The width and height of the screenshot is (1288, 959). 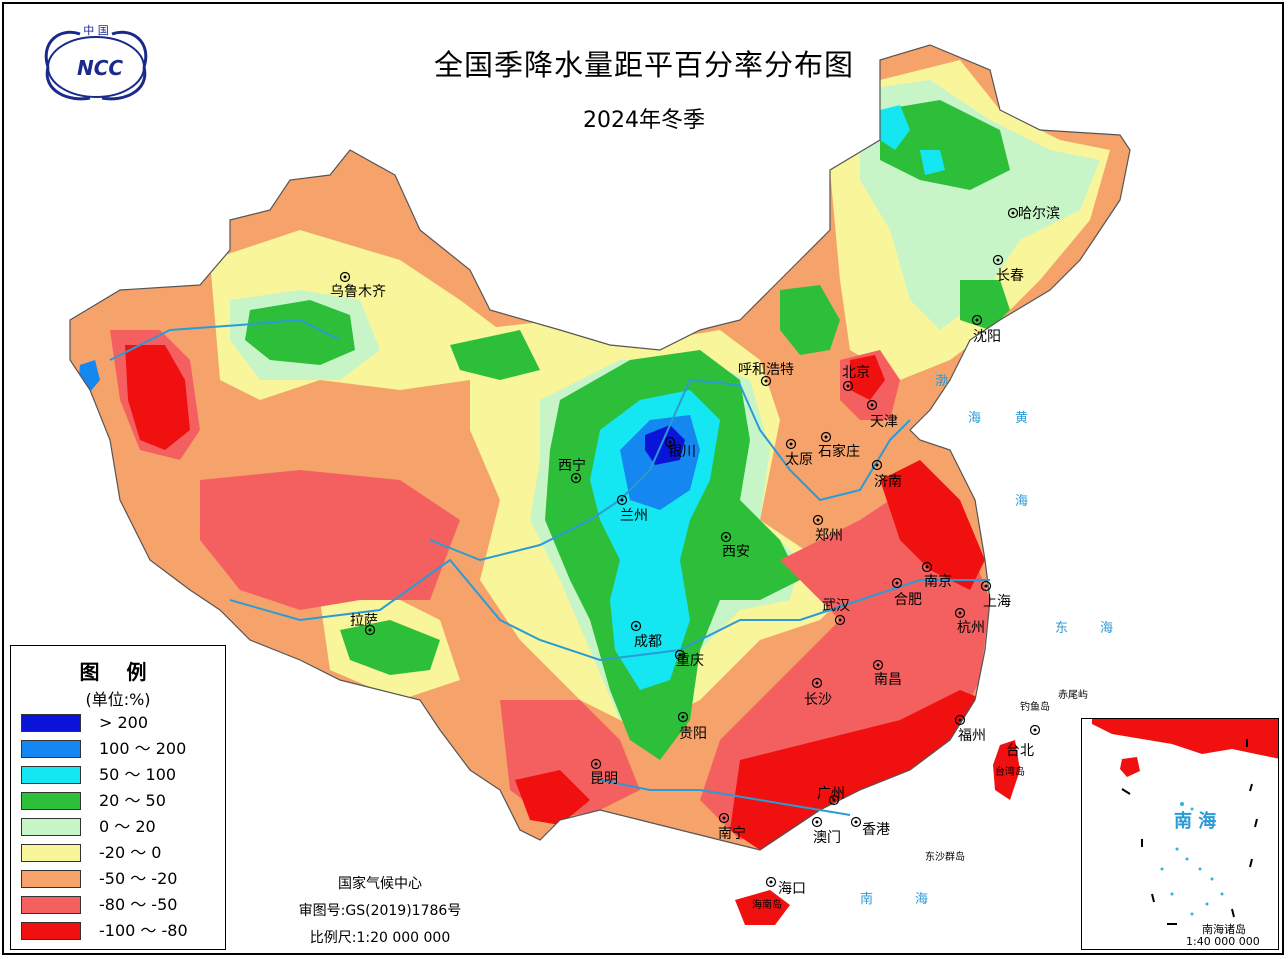 What do you see at coordinates (1192, 859) in the screenshot?
I see `inset-islands-dots` at bounding box center [1192, 859].